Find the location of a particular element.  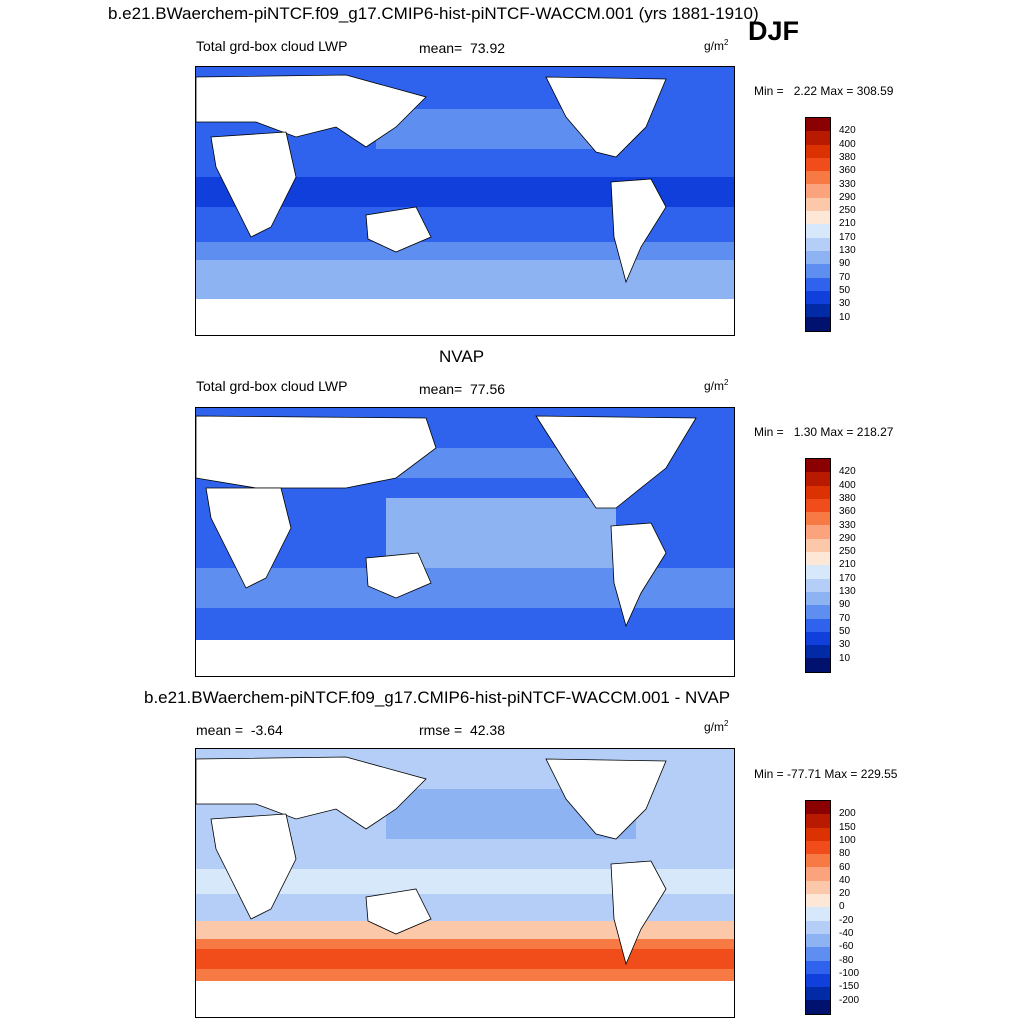

panel-title: NVAP is located at coordinates (462, 356).